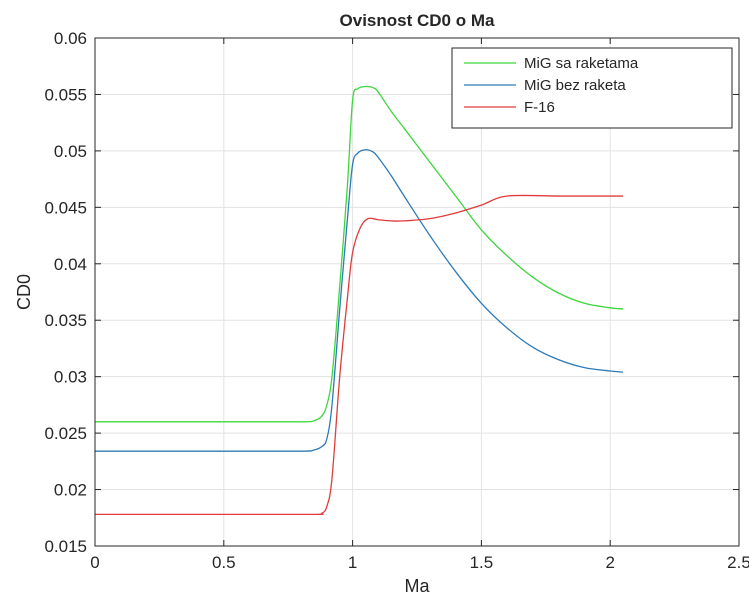  What do you see at coordinates (417, 20) in the screenshot?
I see `chart-title: Ovisnost CD0 o Ma` at bounding box center [417, 20].